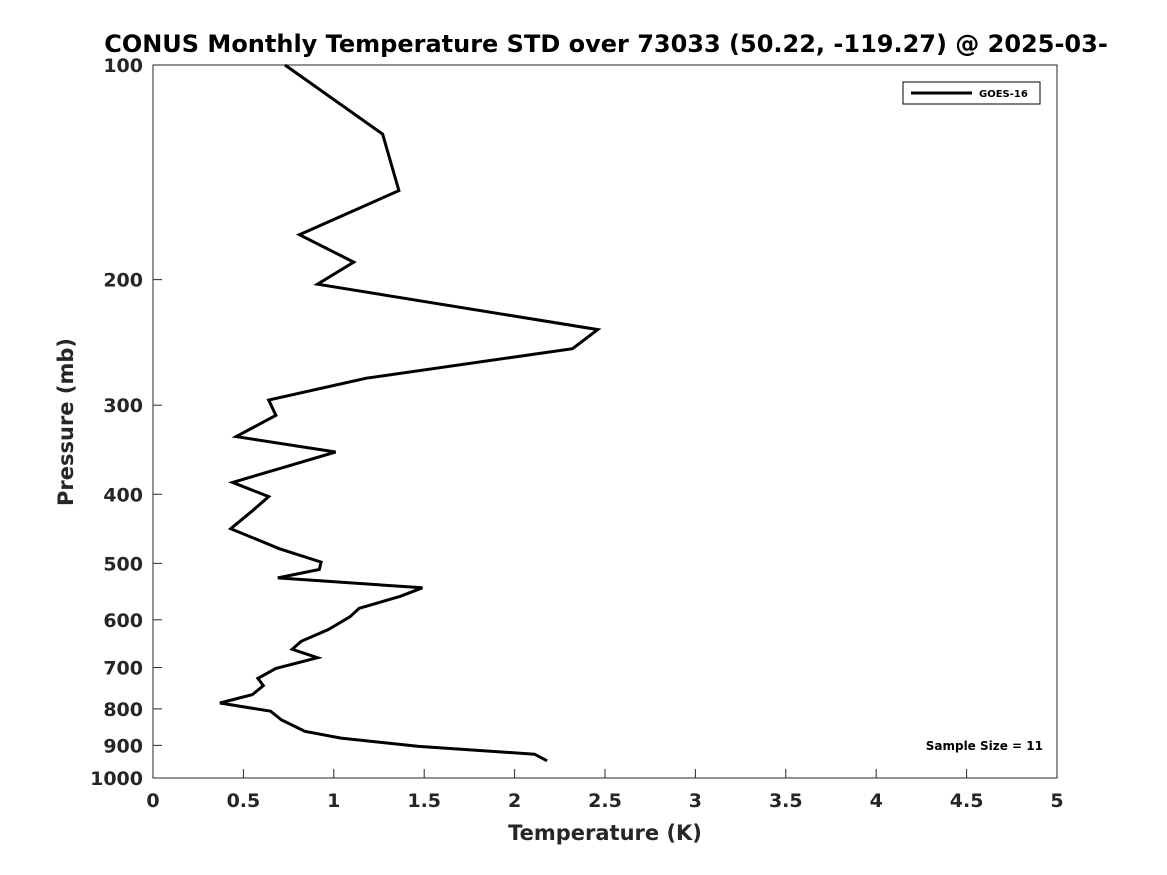 The width and height of the screenshot is (1167, 875). I want to click on y-tick-label: 800, so click(123, 710).